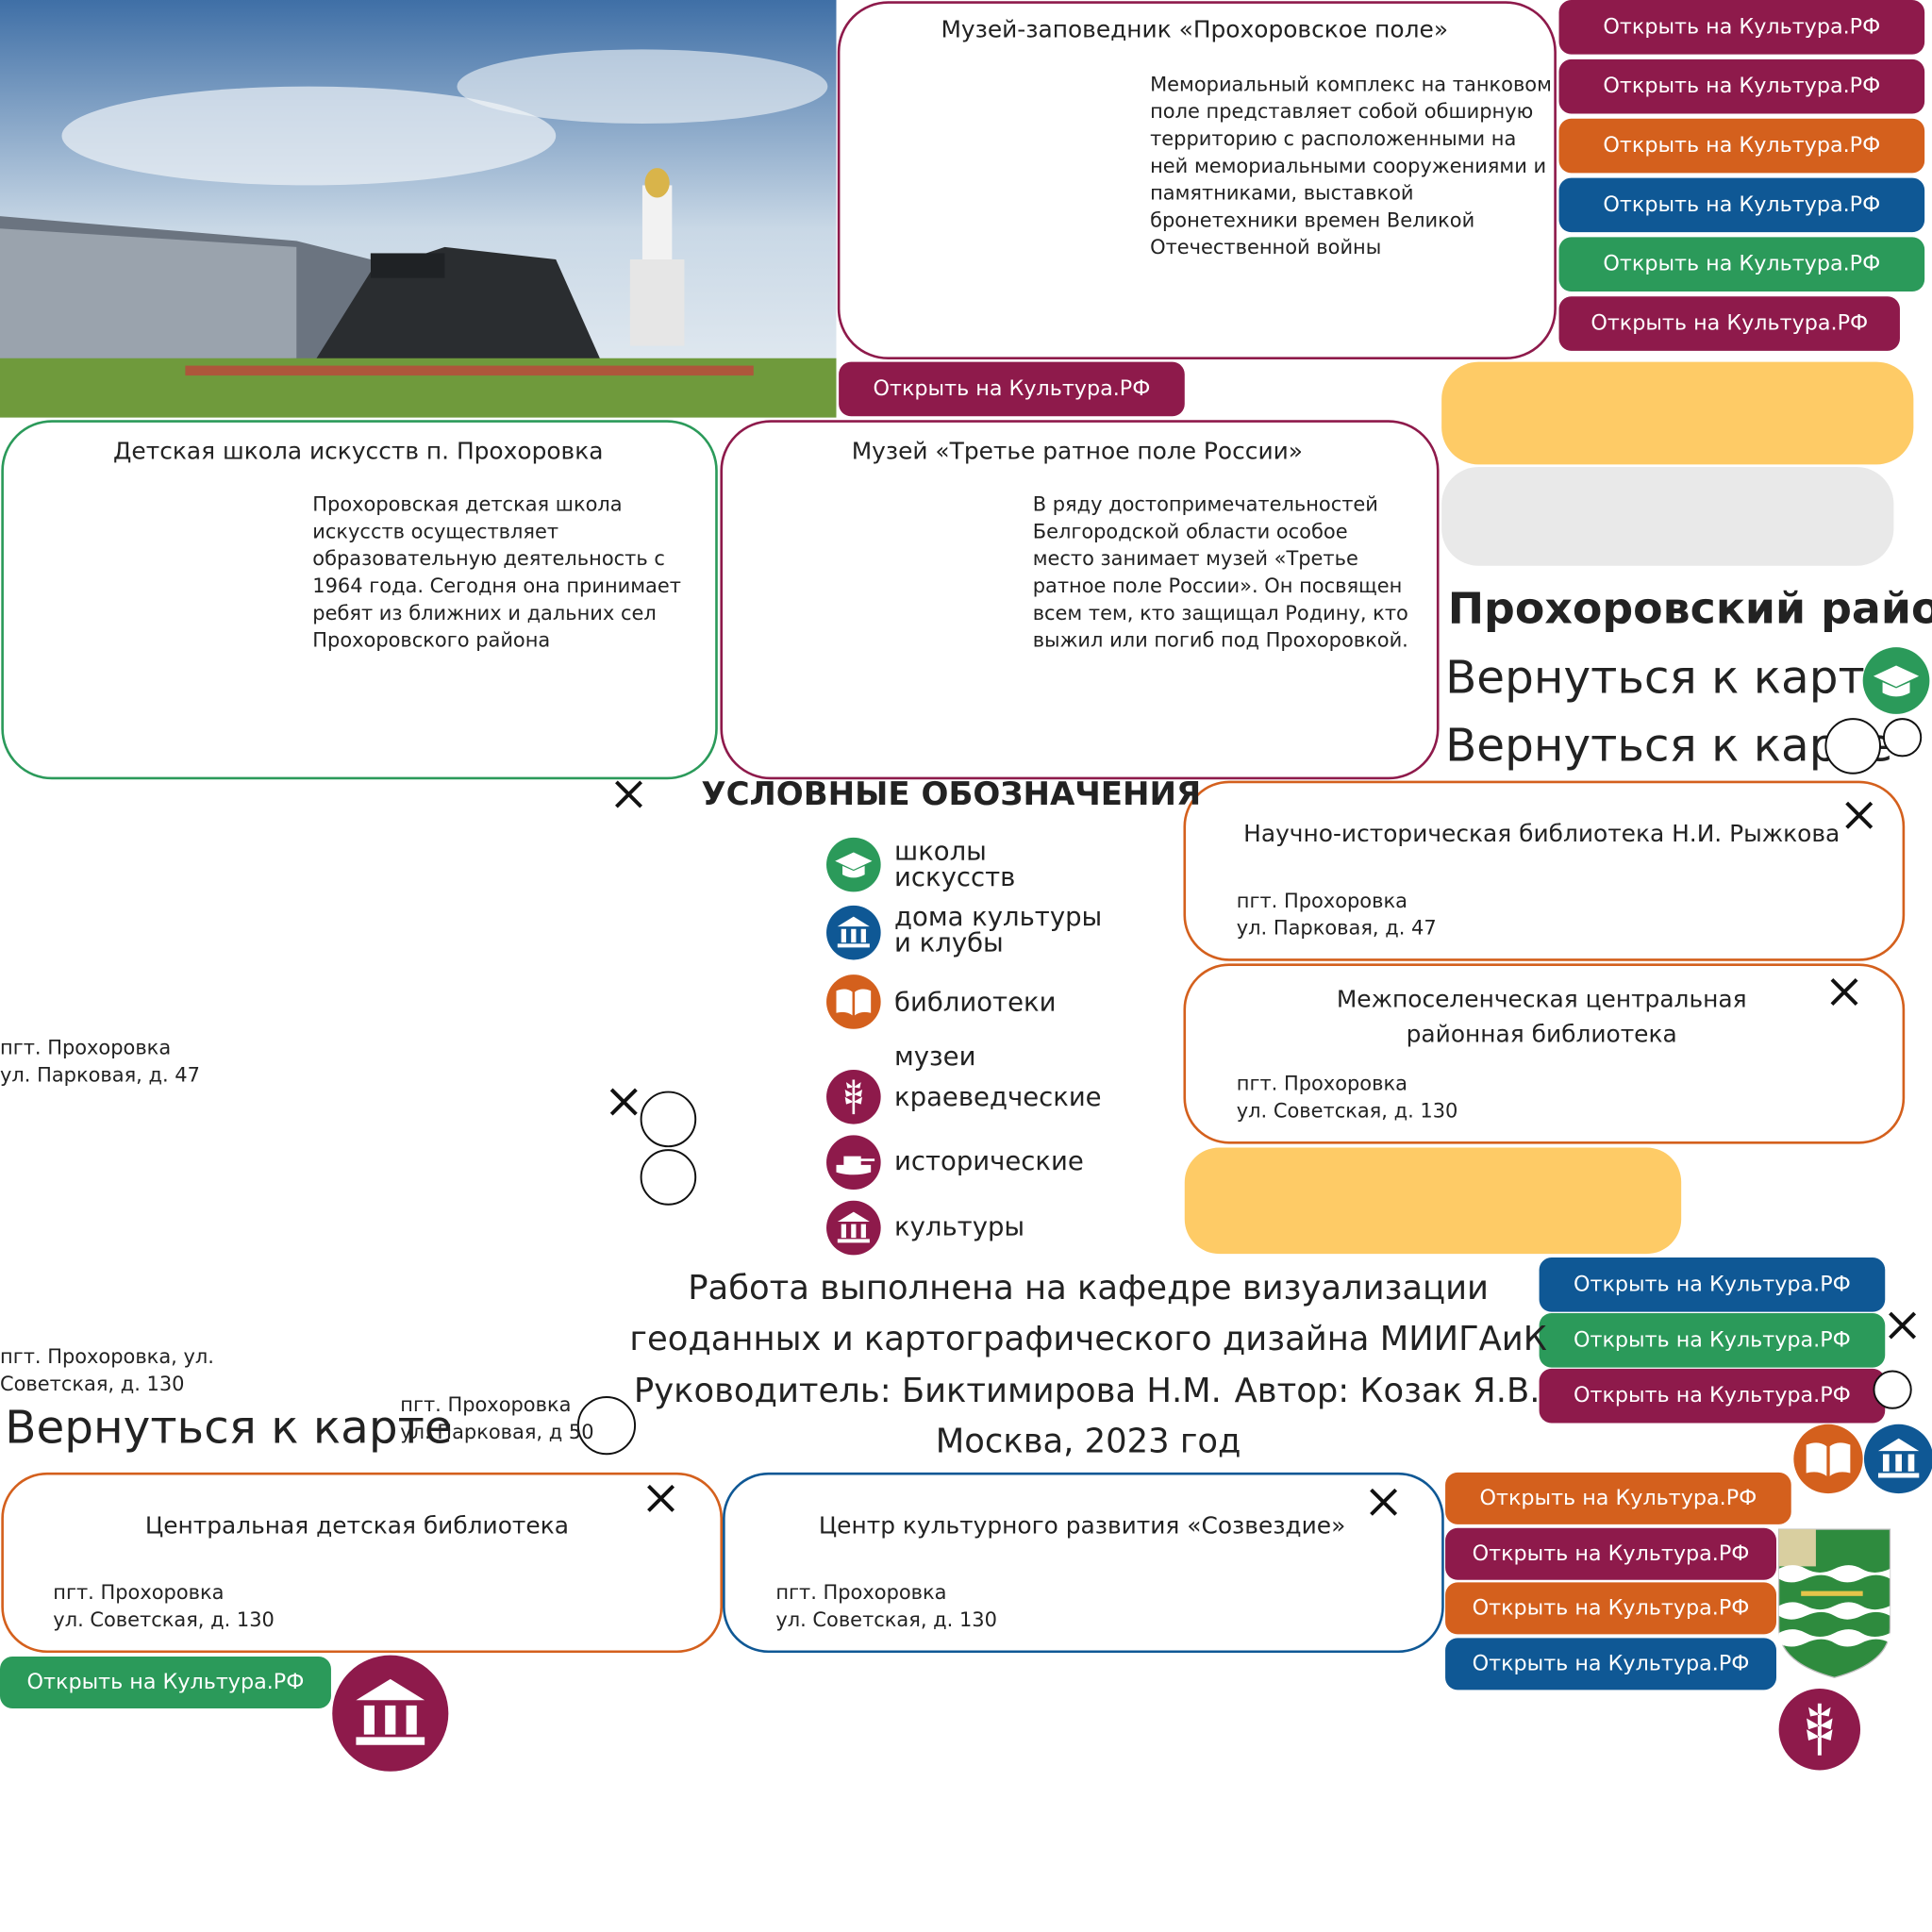 Image resolution: width=1932 pixels, height=1932 pixels. I want to click on card-title: Музей-заповедник «Прохоровское поле», so click(1194, 30).